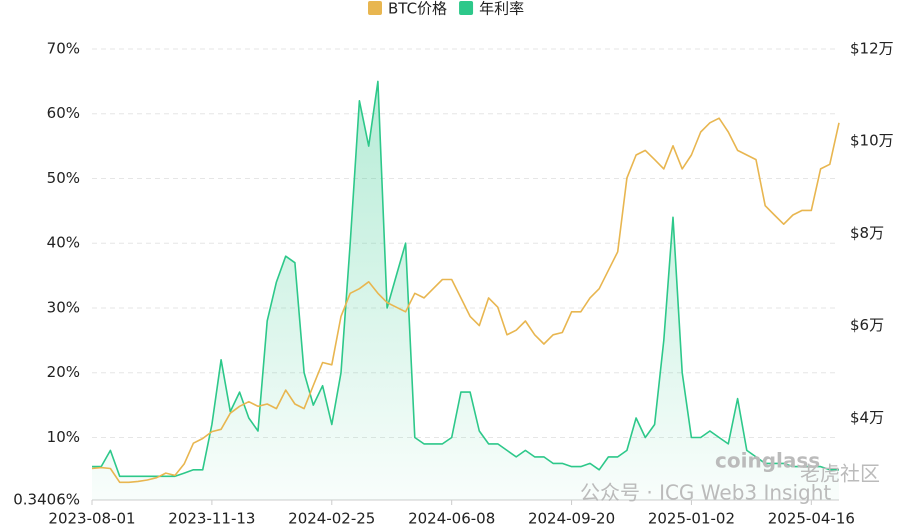 The width and height of the screenshot is (908, 528). What do you see at coordinates (872, 49) in the screenshot?
I see `y2-tick-label: $12万` at bounding box center [872, 49].